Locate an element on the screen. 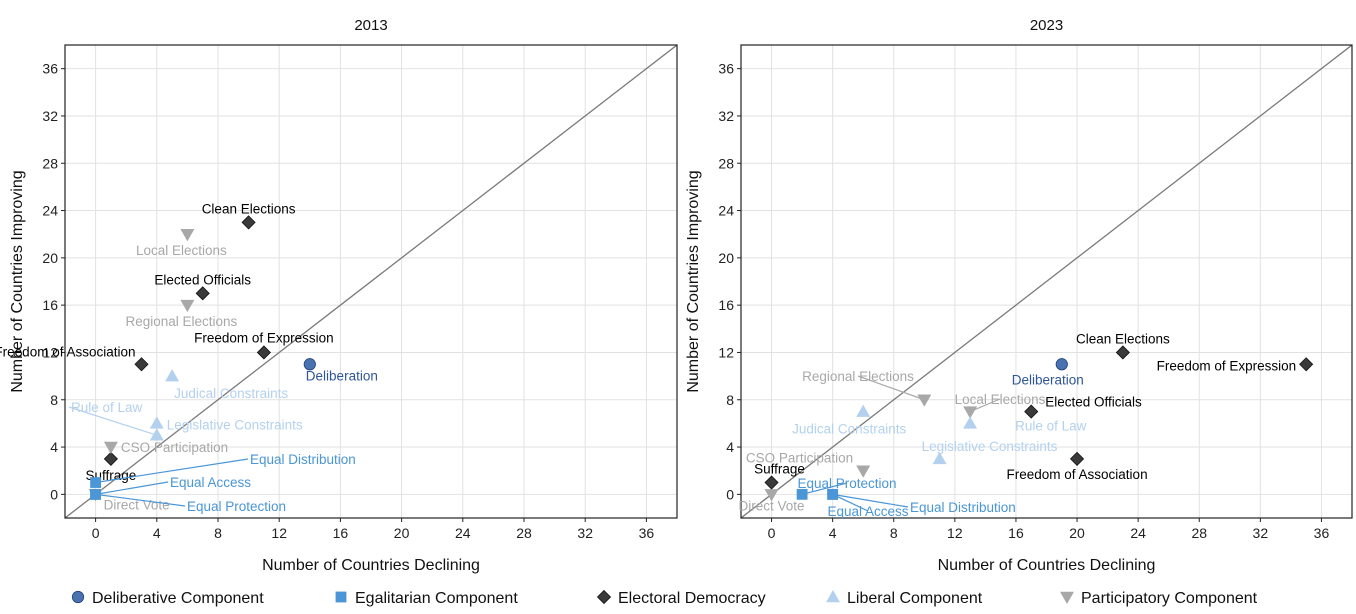 This screenshot has height=614, width=1356. point-elected-officials is located at coordinates (202, 293).